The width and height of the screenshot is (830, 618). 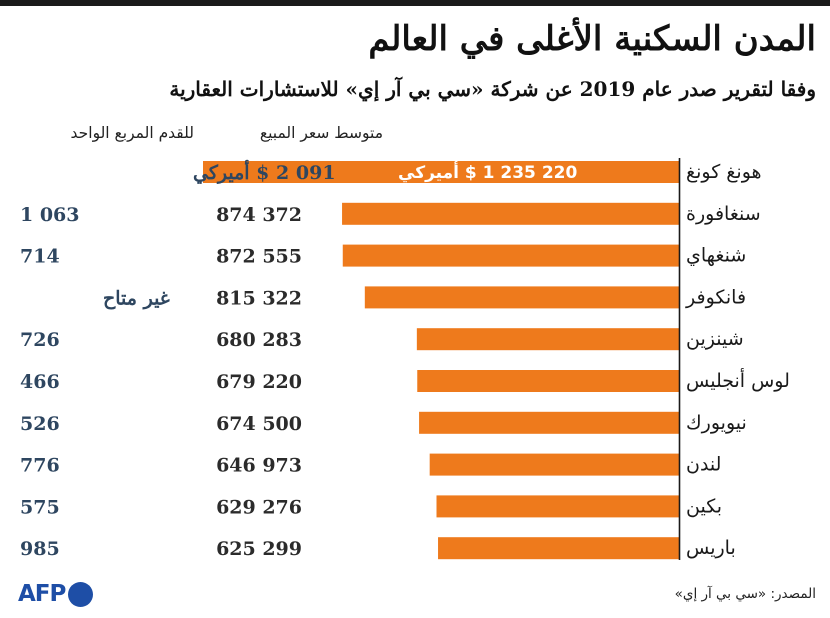 I want to click on category-label: شنغهاي, so click(x=716, y=256).